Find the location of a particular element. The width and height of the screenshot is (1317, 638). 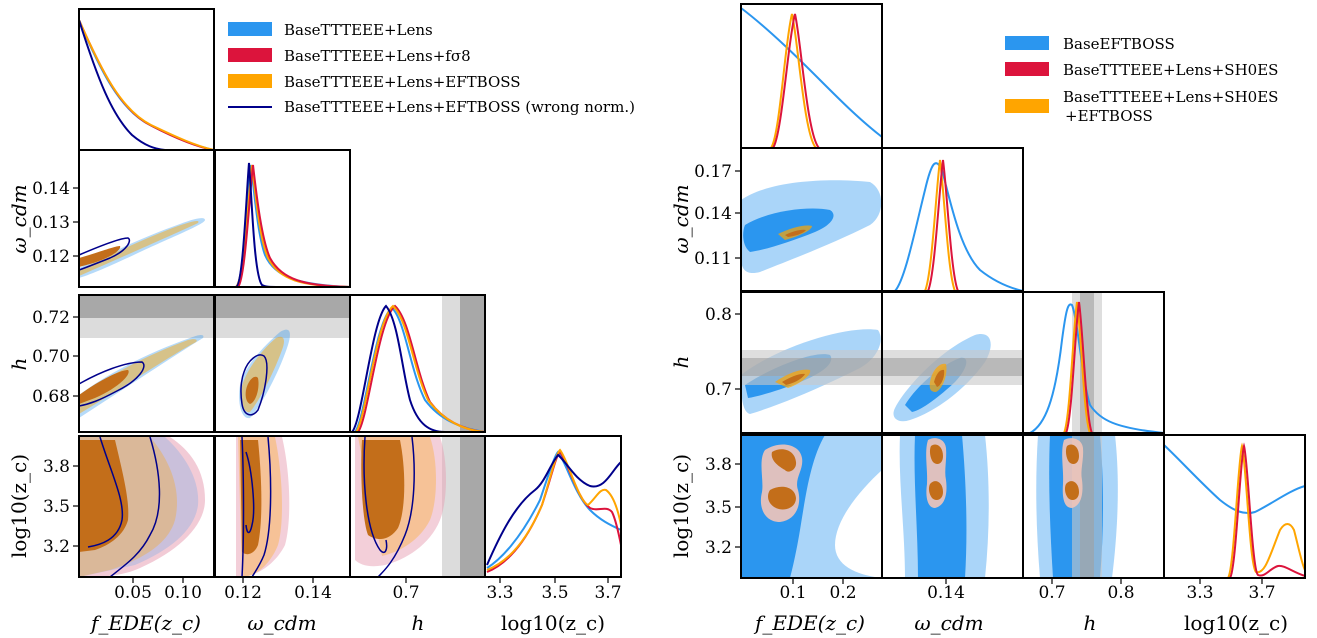

right-omega-fede-inner is located at coordinates (795, 233).